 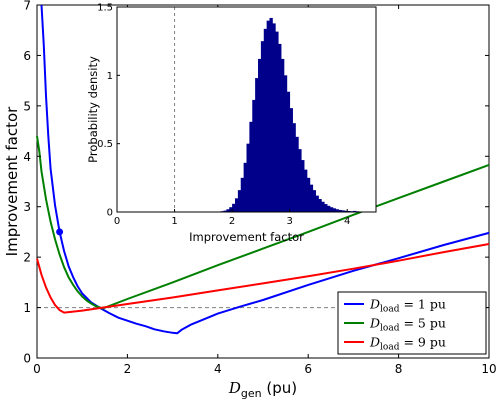 I want to click on inset-x-tick-label: 0, so click(x=117, y=221).